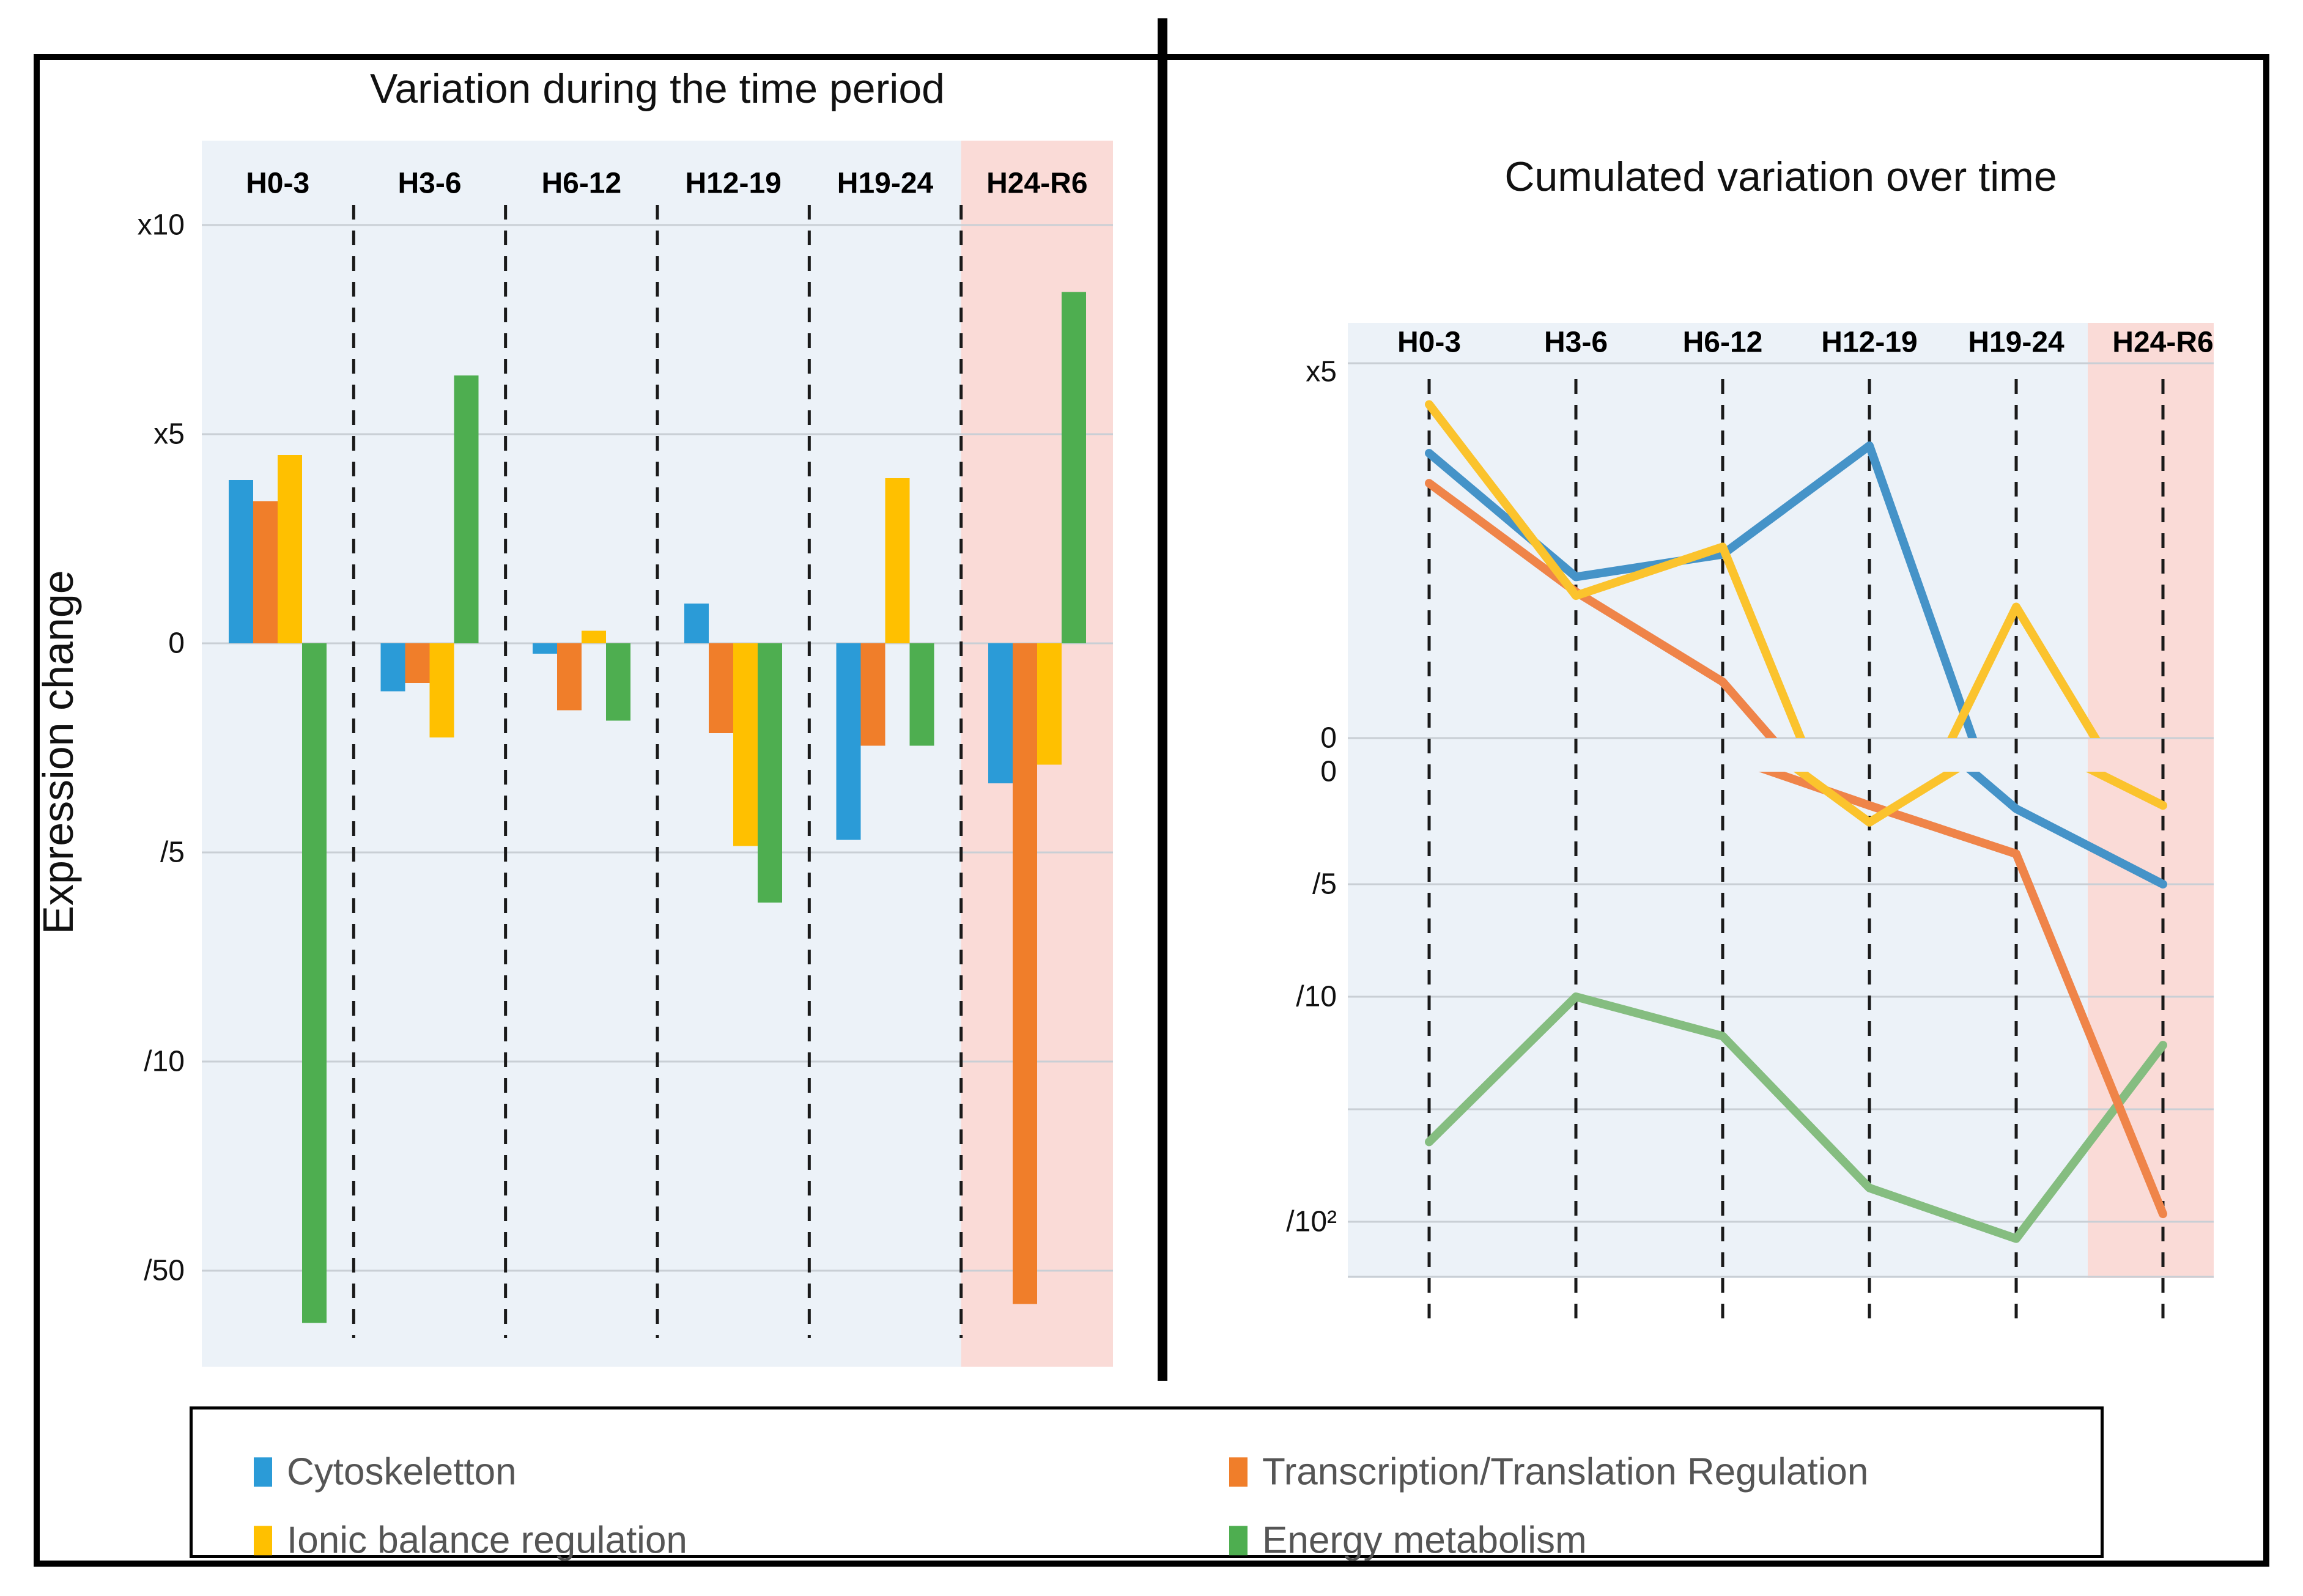 This screenshot has width=2303, height=1596. I want to click on legend-label: Ionic balance regulation, so click(487, 1540).